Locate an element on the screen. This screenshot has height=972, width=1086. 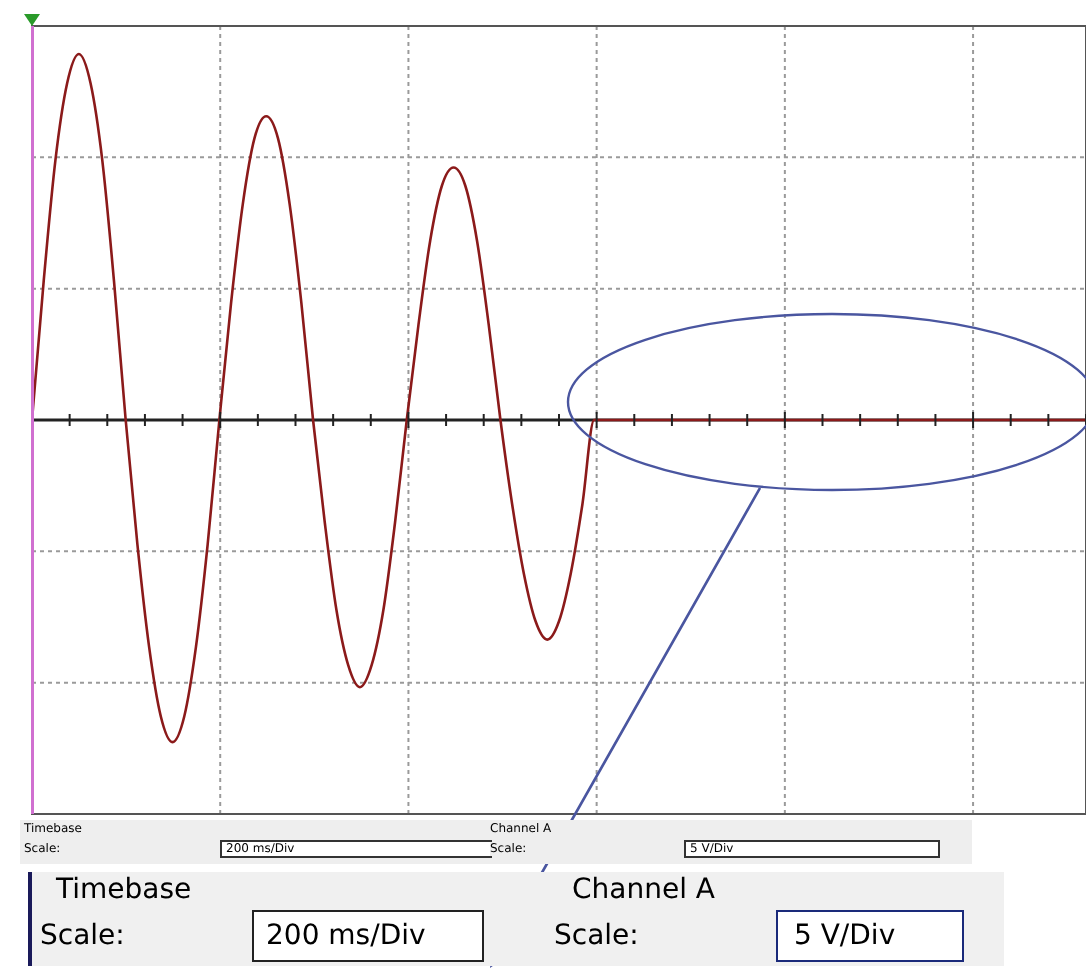
text: 5 V/Div is located at coordinates (870, 936).